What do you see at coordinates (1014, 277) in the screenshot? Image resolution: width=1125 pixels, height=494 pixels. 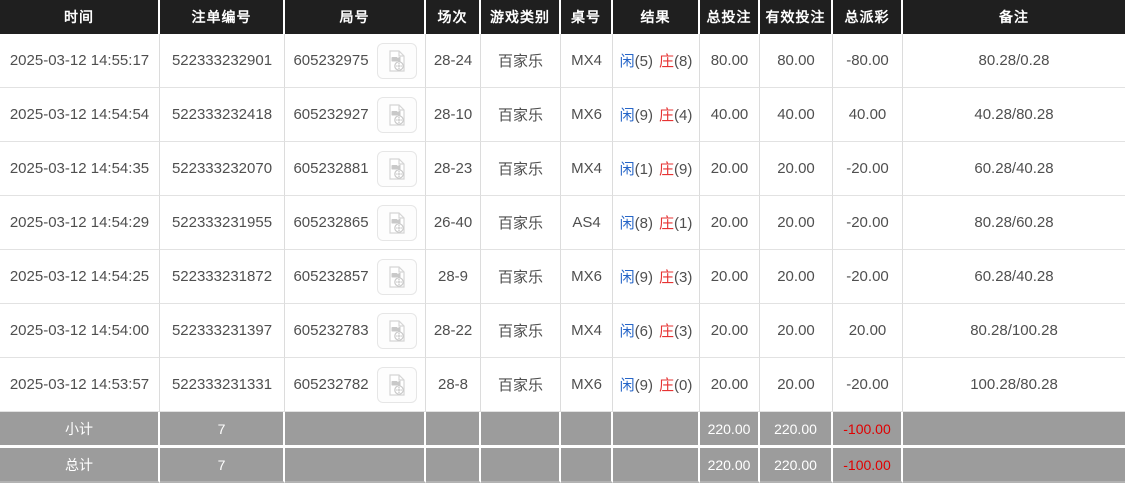 I see `cell-remark: 60.28/40.28` at bounding box center [1014, 277].